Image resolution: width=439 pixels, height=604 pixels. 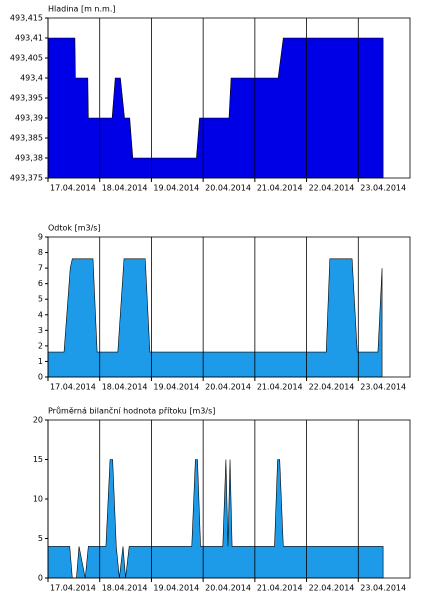 I want to click on chart-title: Průměrná bilanční hodnota přítoku [m3/s], so click(x=131, y=411).